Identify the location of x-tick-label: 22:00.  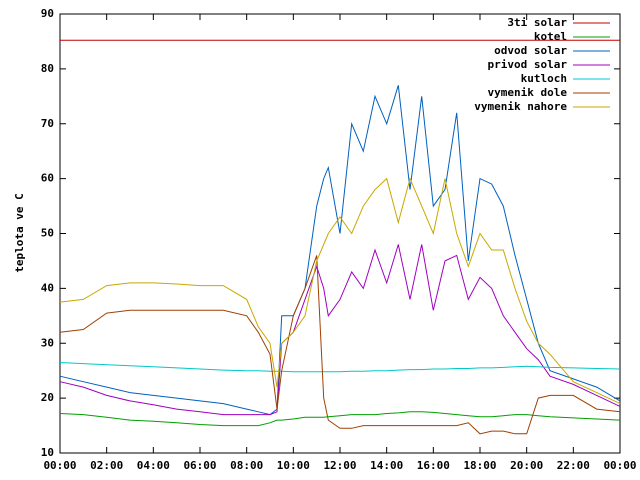
(573, 465).